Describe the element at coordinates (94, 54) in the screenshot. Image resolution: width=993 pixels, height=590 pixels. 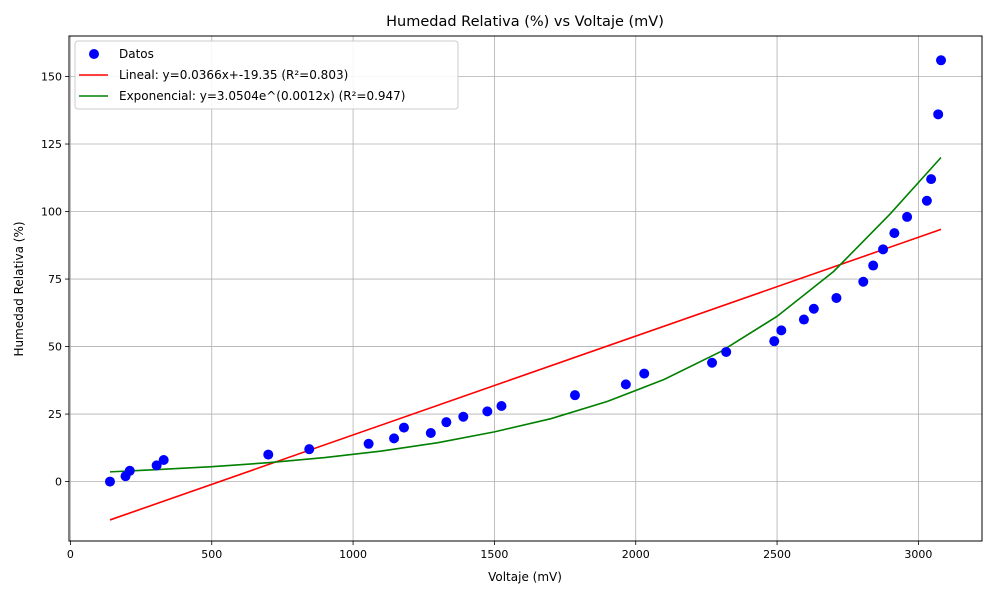
I see `legend-marker-scatter` at that location.